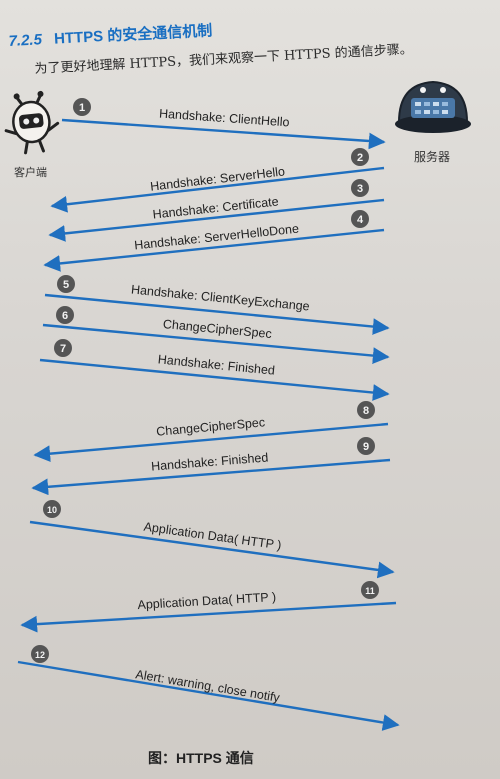 The image size is (500, 779). I want to click on step-label-5: Handshake: ClientKeyExchange, so click(220, 297).